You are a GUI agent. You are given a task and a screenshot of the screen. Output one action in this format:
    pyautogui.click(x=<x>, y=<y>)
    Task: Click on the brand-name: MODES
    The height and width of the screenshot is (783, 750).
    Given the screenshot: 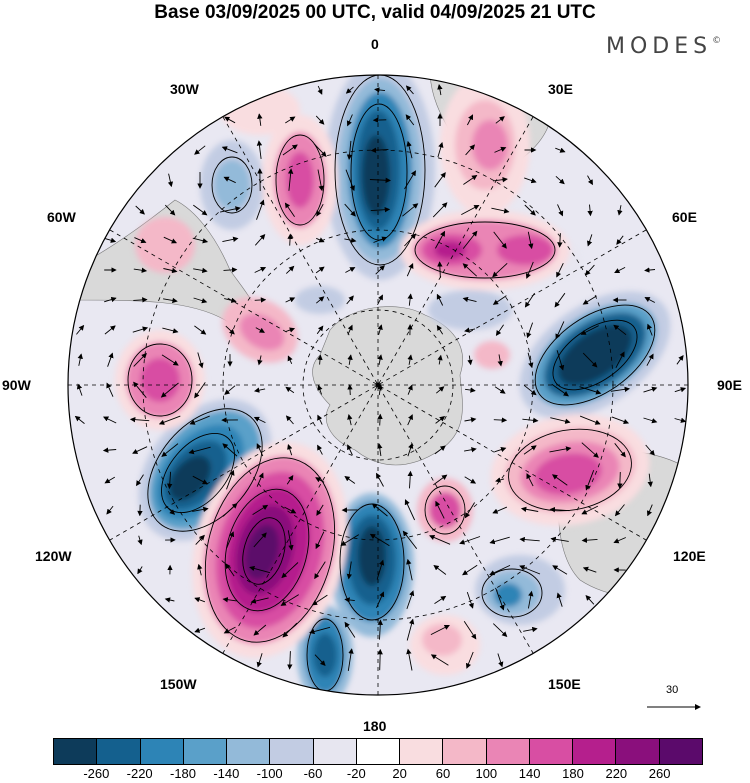 What is the action you would take?
    pyautogui.click(x=659, y=46)
    